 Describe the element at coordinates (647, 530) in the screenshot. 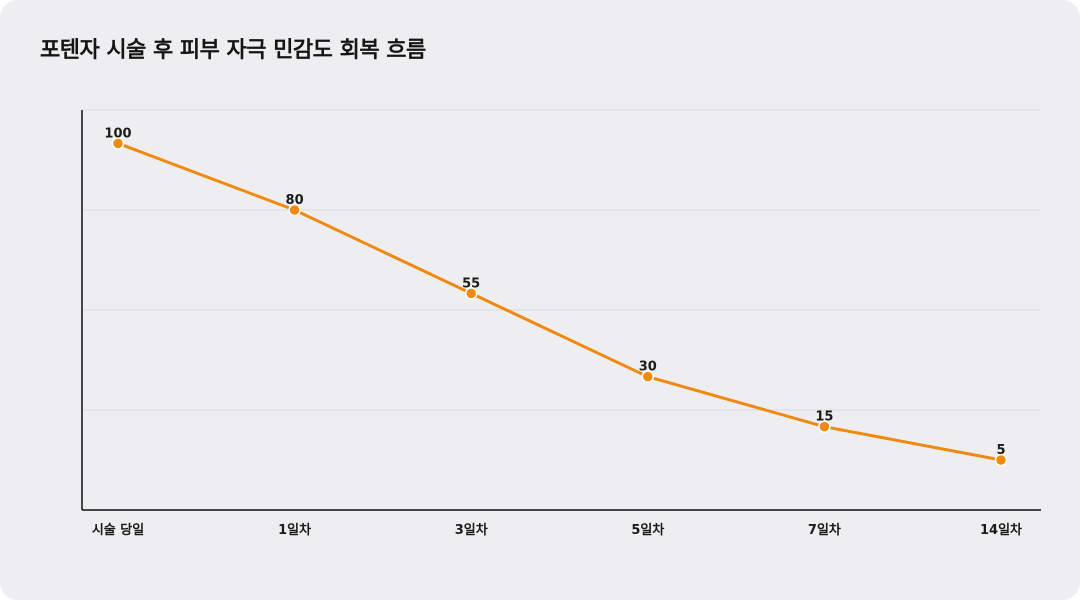

I see `x-tick-label: 5일차` at that location.